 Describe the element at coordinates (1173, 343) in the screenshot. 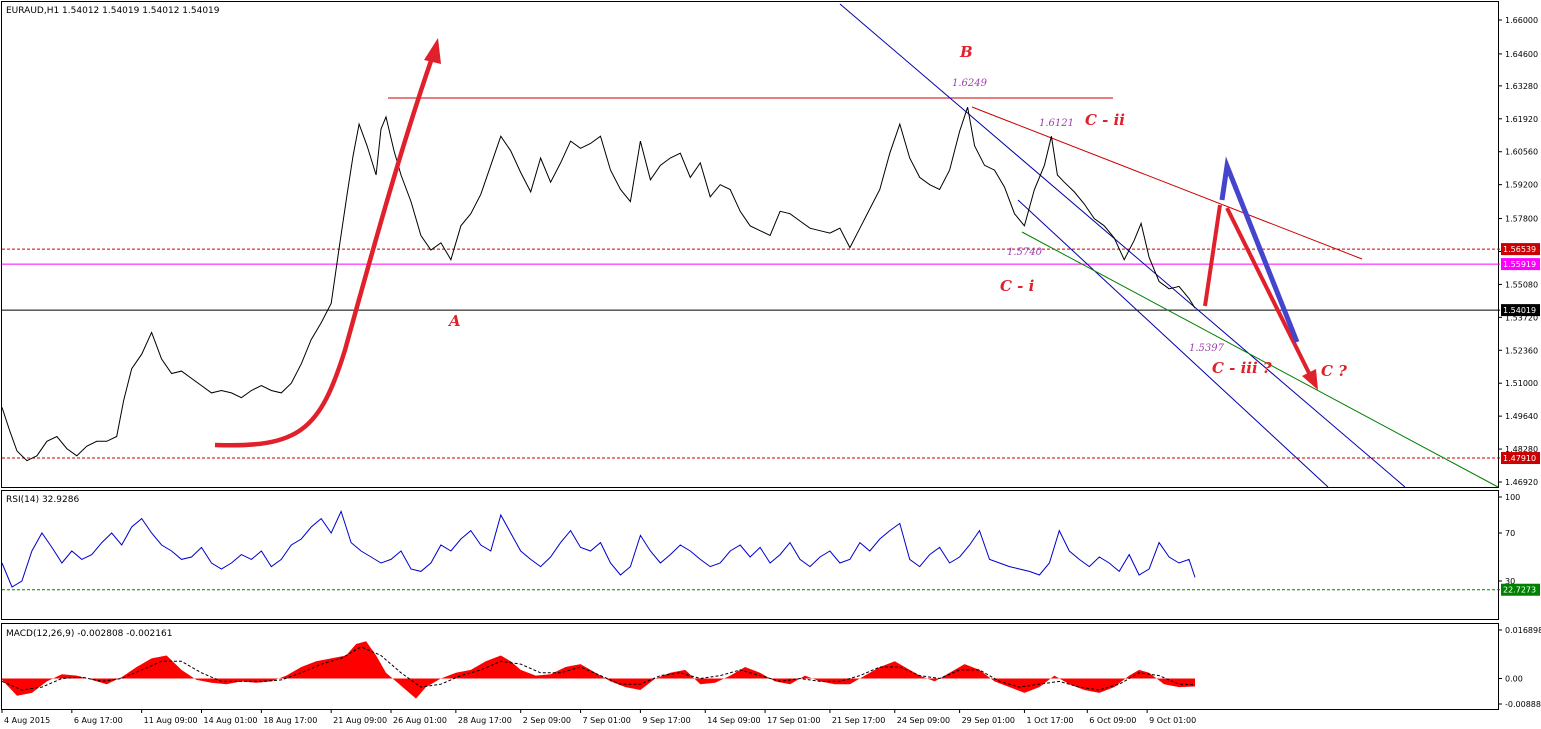

I see `channel-lower-line` at that location.